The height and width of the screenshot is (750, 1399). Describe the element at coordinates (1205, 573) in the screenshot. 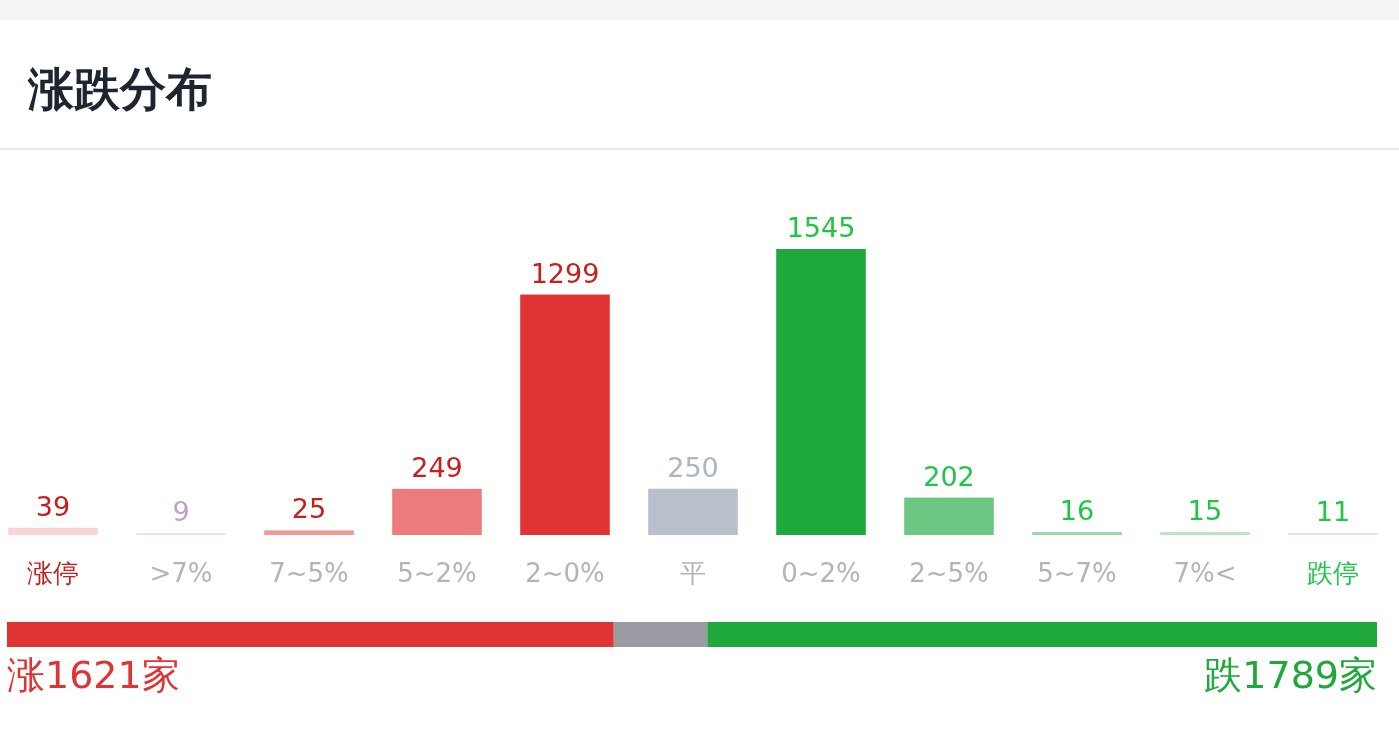

I see `x-tick-label: 7%<` at that location.